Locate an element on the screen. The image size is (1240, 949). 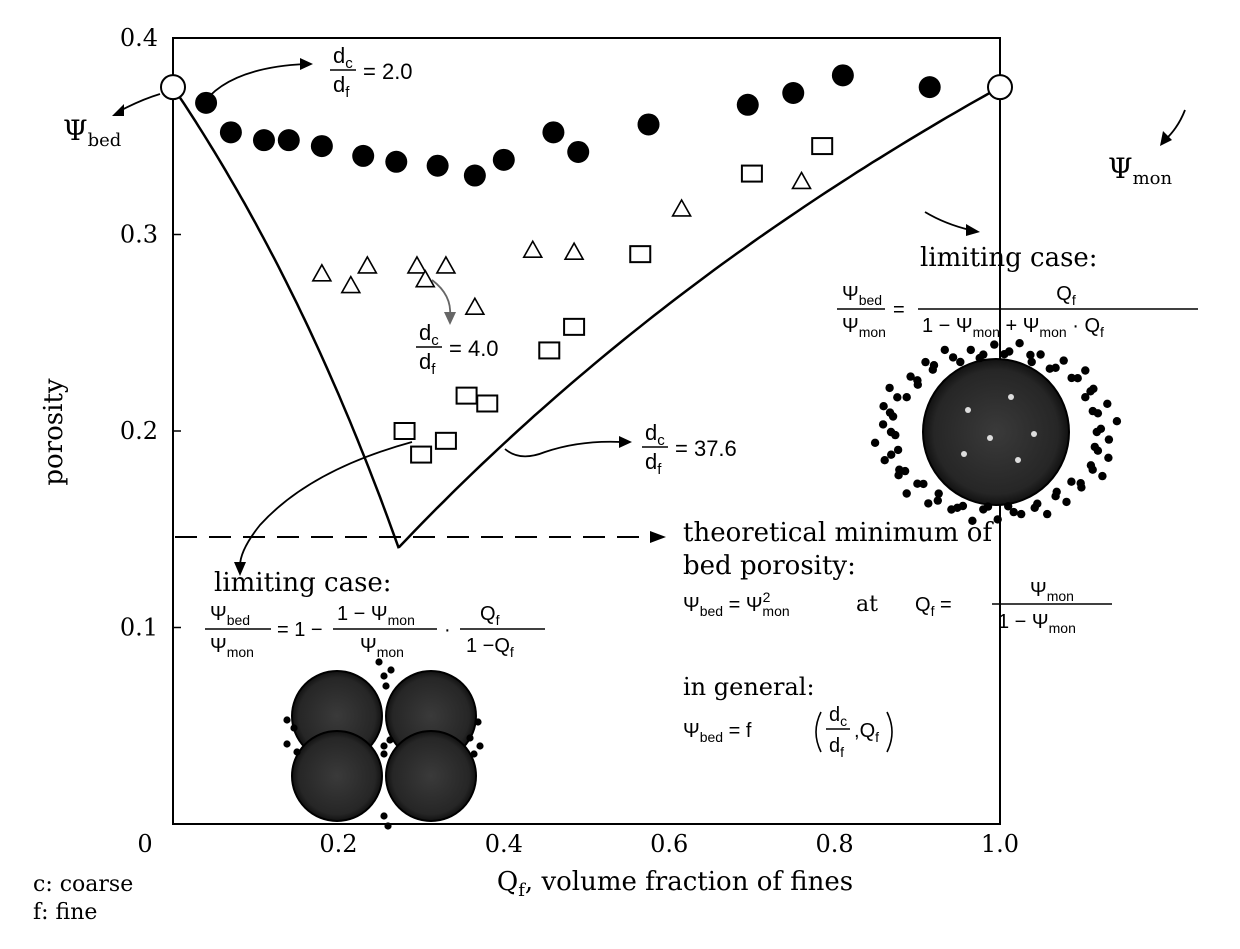
y-tick-label: 0.4 is located at coordinates (139, 38).